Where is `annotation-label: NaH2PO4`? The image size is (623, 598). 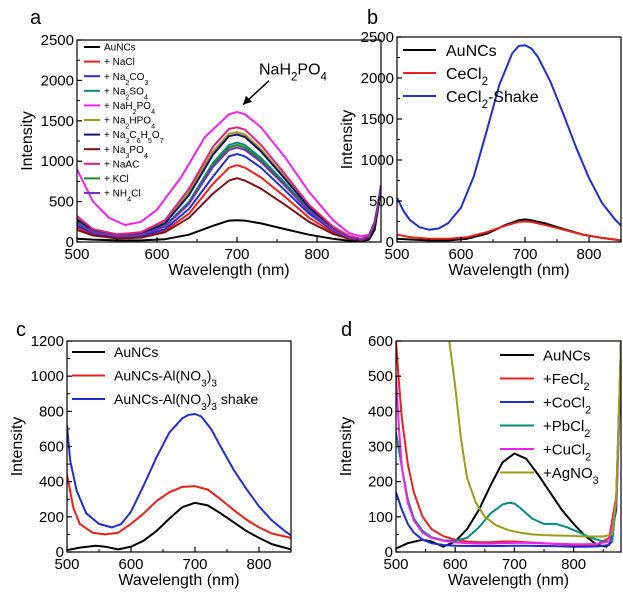
annotation-label: NaH2PO4 is located at coordinates (293, 73).